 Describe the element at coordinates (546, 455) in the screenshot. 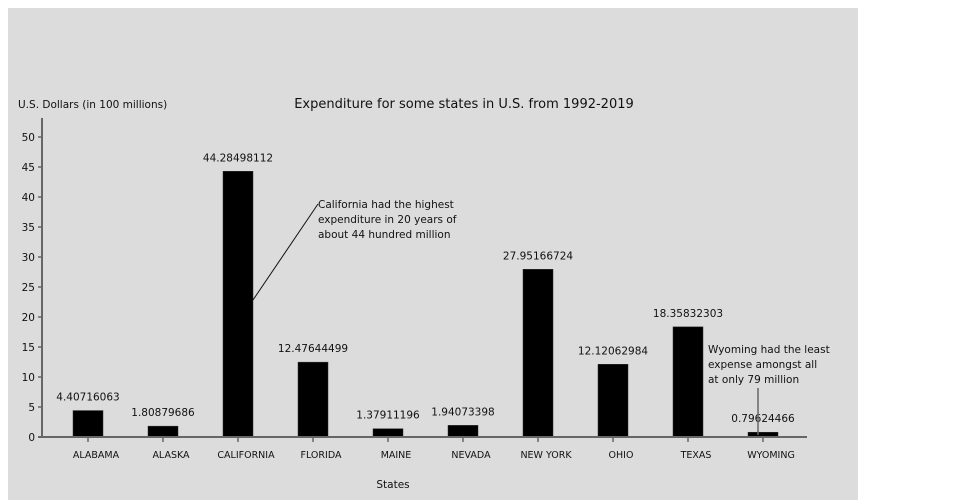

I see `x-tick-label: NEW YORK` at that location.